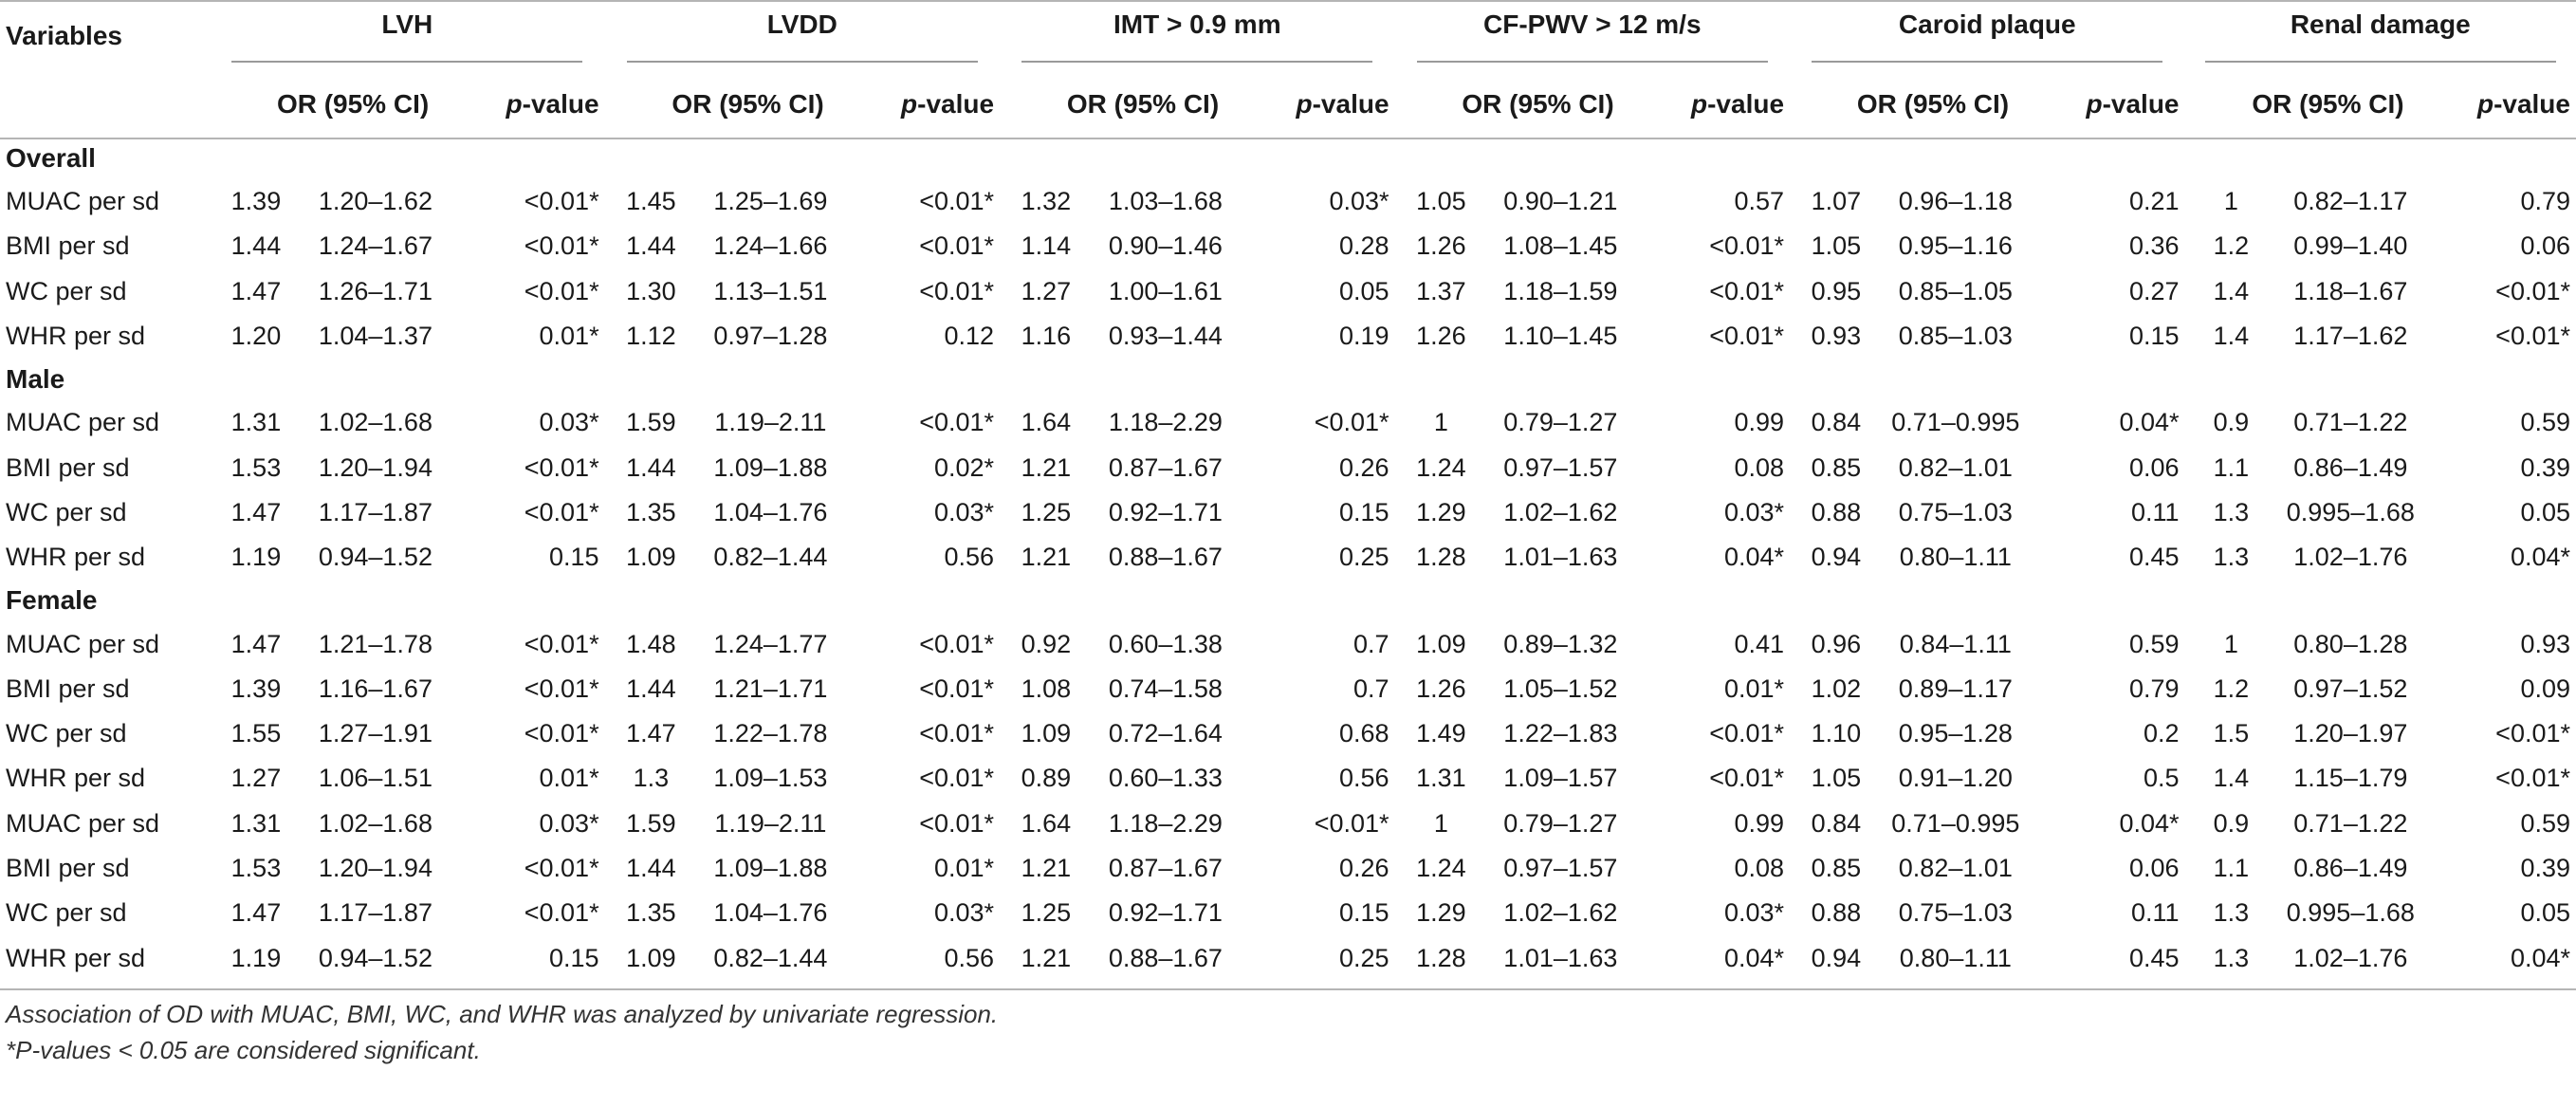 The image size is (2576, 1107). I want to click on p-value-cell: 0.26, so click(1363, 467).